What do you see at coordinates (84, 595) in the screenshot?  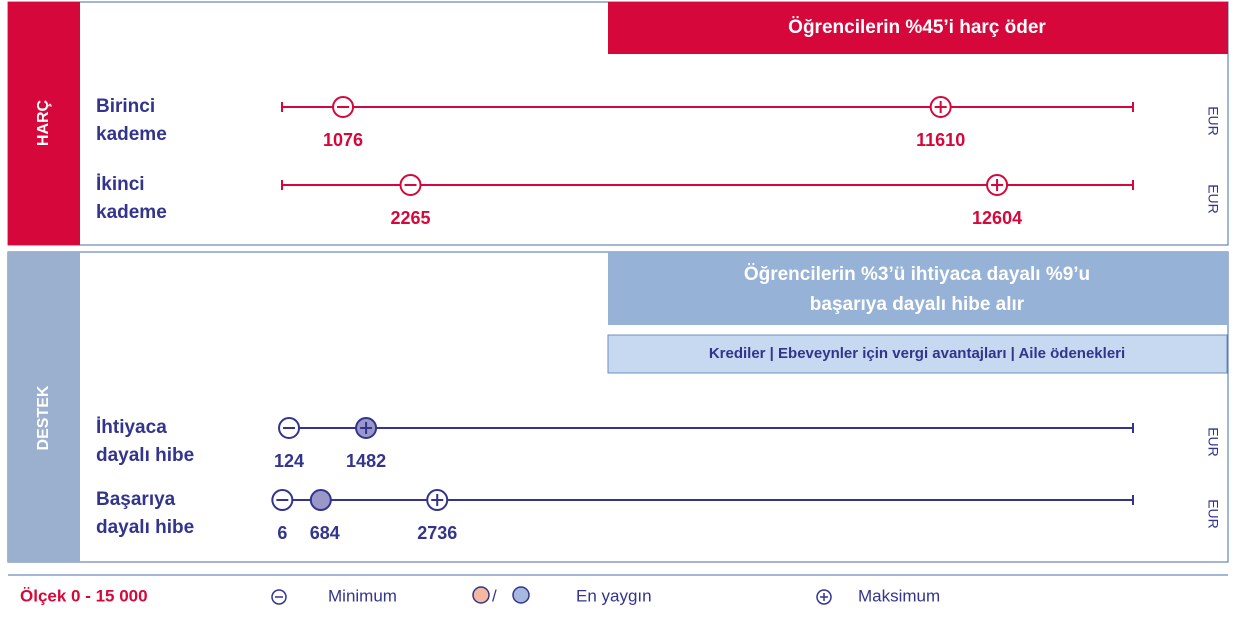 I see `legend-scale: Ölçek 0 - 15 000` at bounding box center [84, 595].